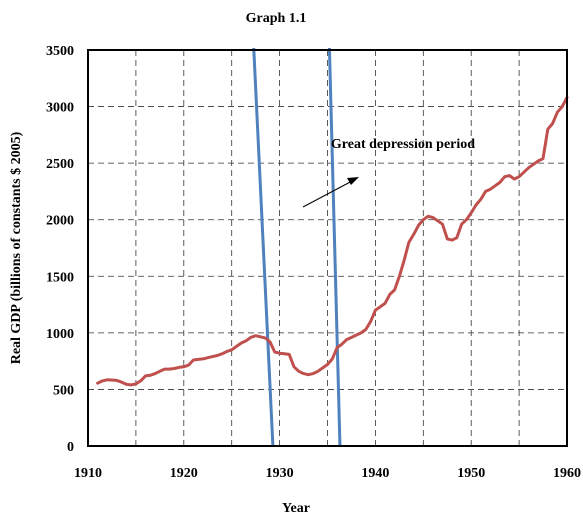 This screenshot has width=583, height=520. What do you see at coordinates (375, 473) in the screenshot?
I see `x-tick-label: 1940` at bounding box center [375, 473].